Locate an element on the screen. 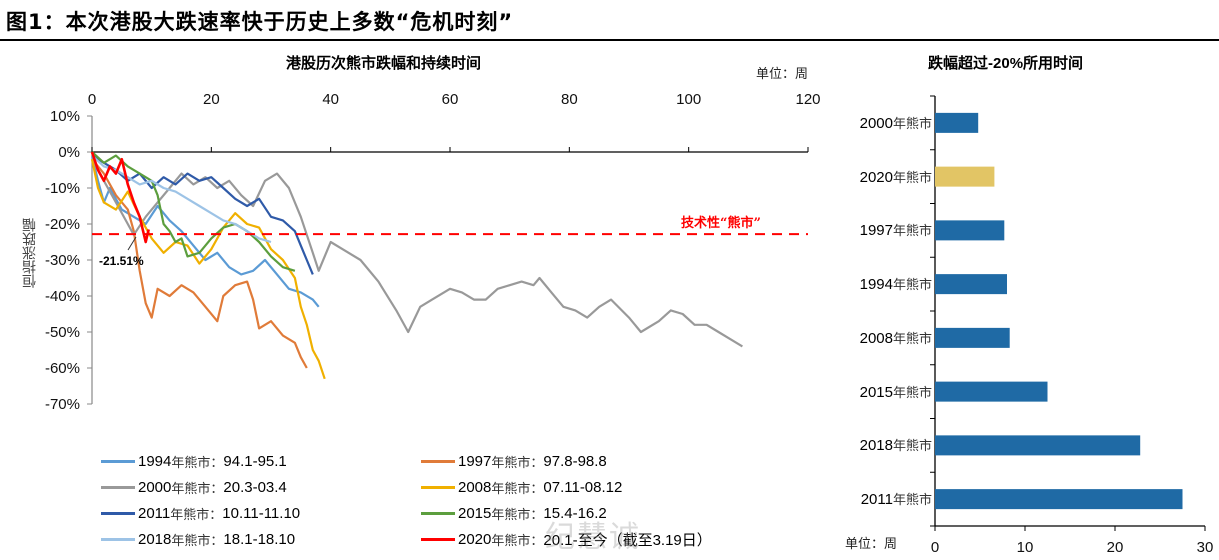  figure-title: 图1：本次港股大跌速率快于历史上多数“危机时刻” is located at coordinates (259, 21).